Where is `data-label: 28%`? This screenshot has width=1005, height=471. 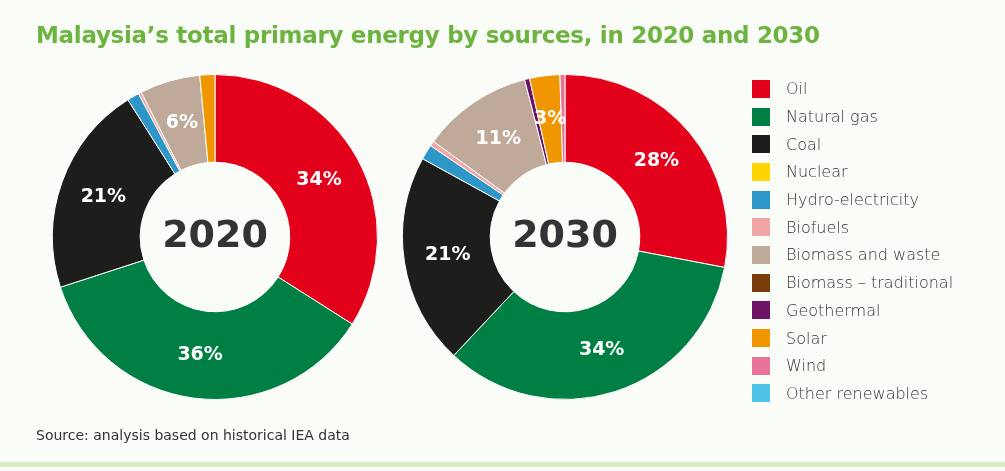 data-label: 28% is located at coordinates (656, 159).